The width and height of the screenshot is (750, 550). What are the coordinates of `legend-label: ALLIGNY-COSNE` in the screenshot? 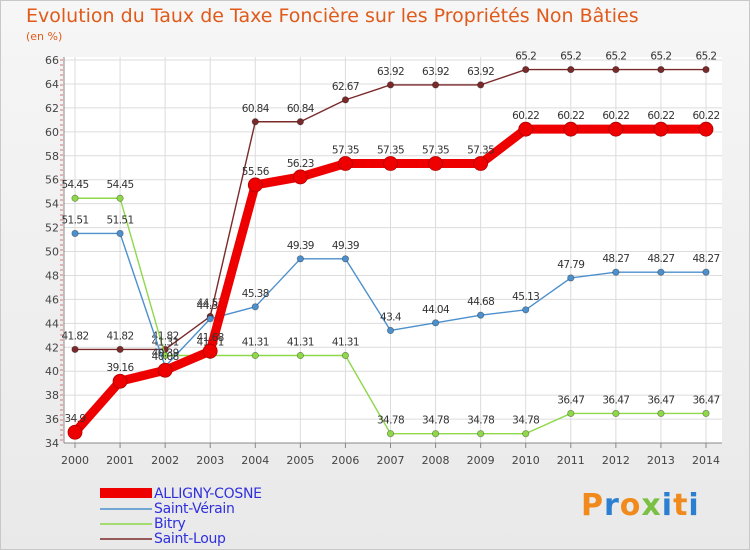 It's located at (208, 493).